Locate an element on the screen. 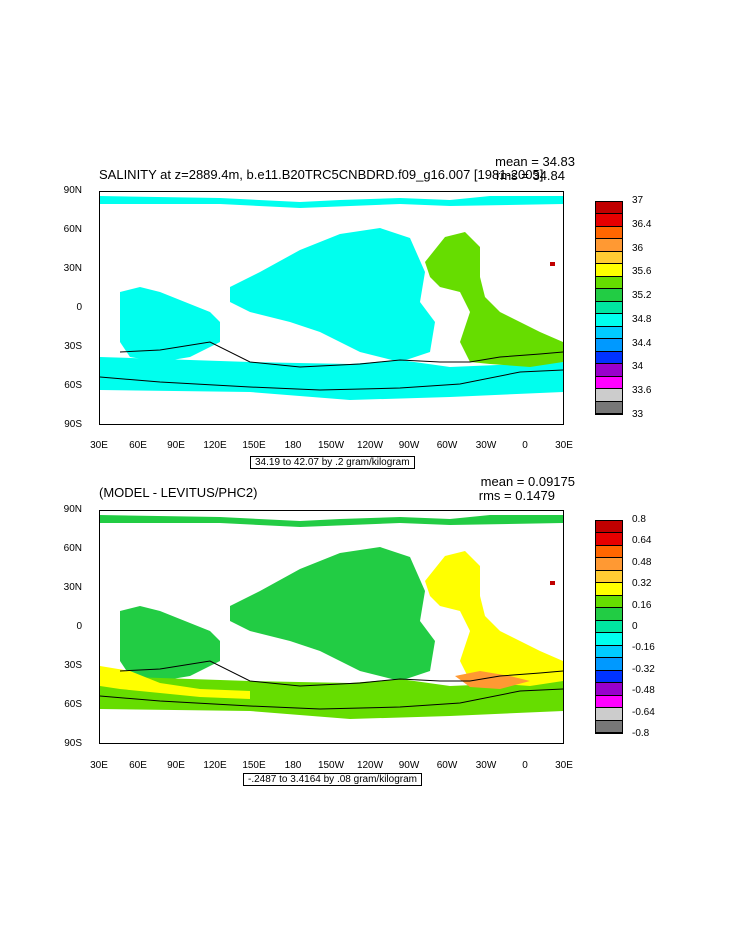 This screenshot has height=945, width=733. p2-xtick-9: 60W is located at coordinates (447, 765).